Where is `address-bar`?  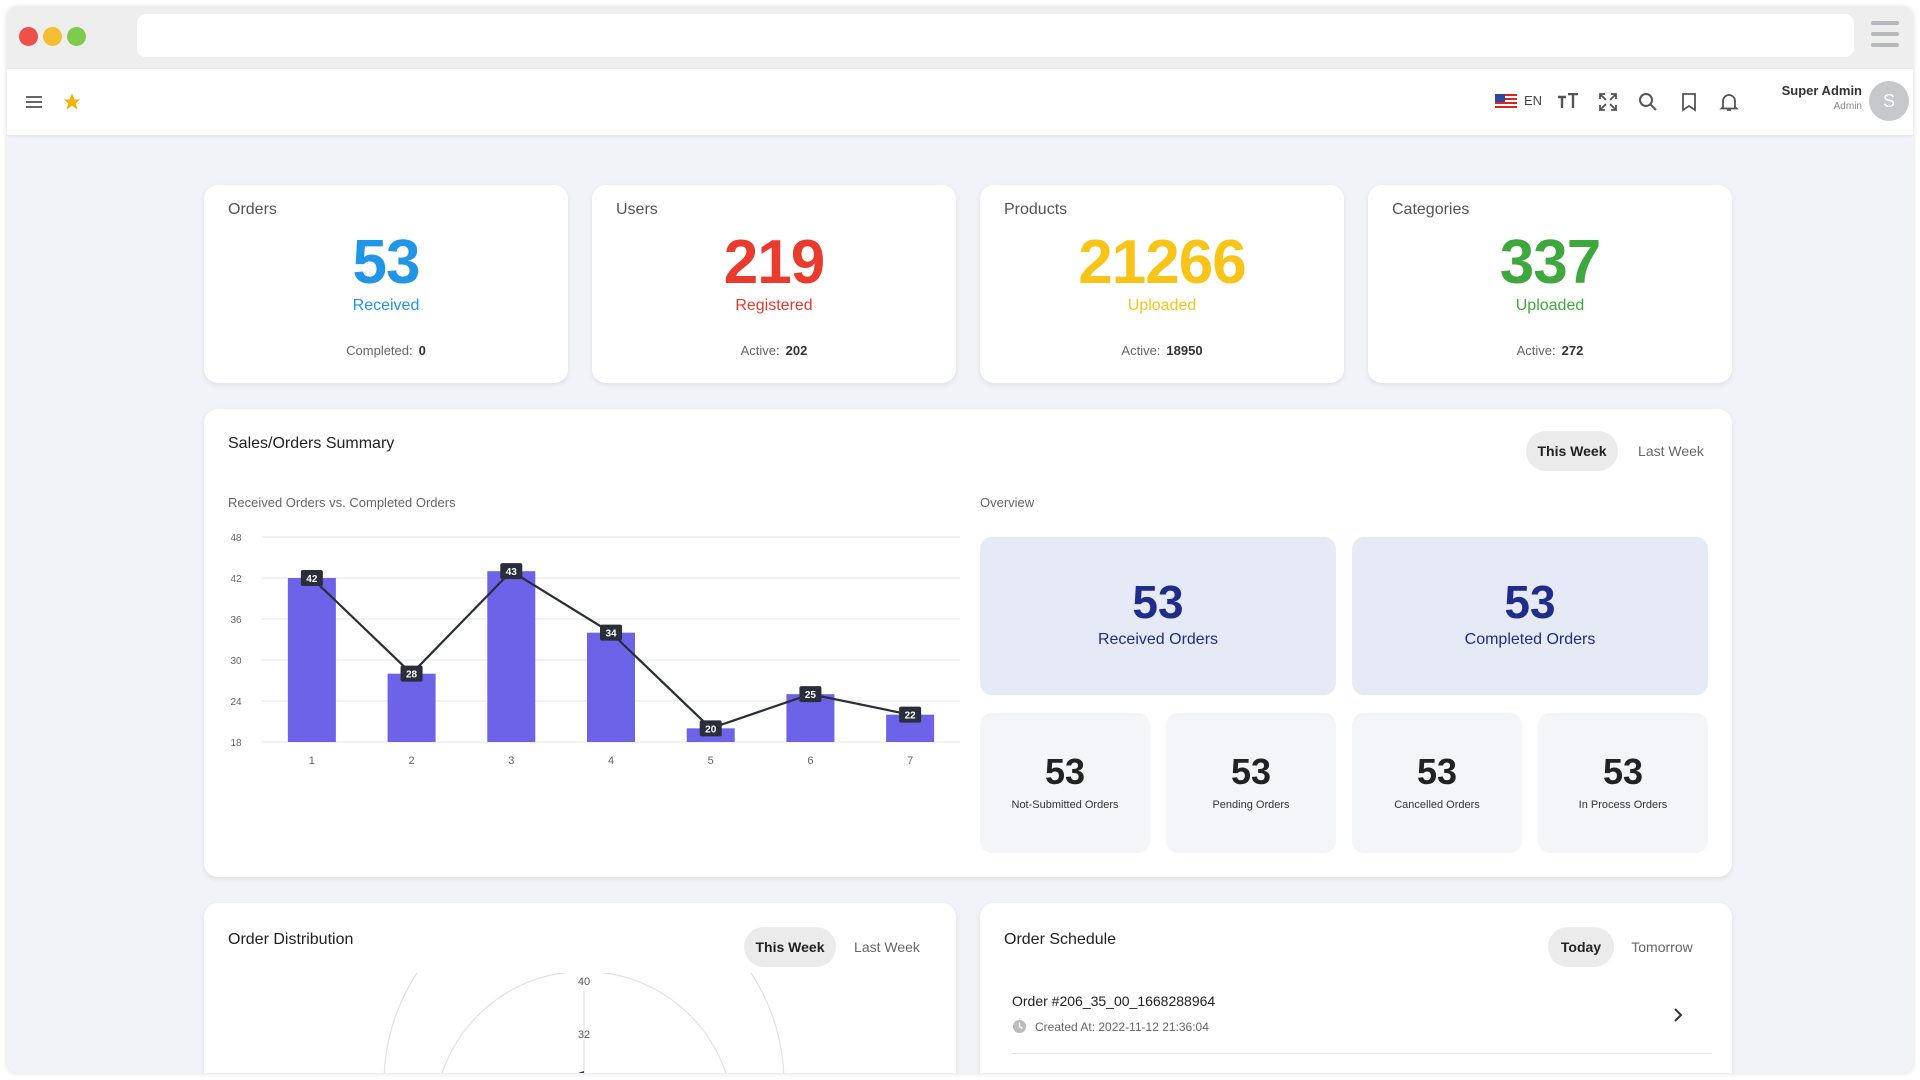 address-bar is located at coordinates (995, 35).